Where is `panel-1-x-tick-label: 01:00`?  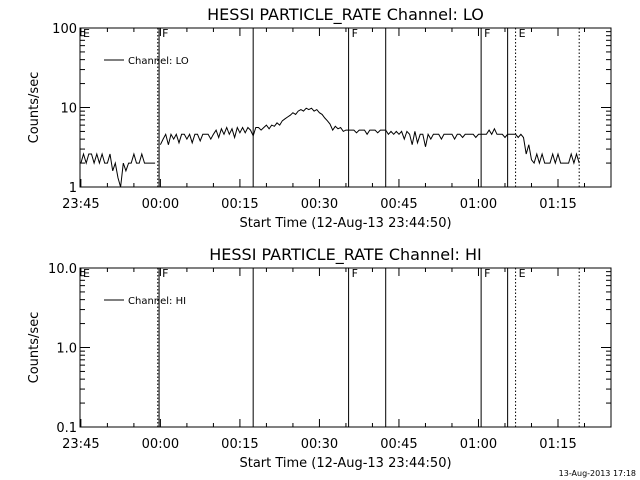
panel-1-x-tick-label: 01:00 is located at coordinates (478, 204).